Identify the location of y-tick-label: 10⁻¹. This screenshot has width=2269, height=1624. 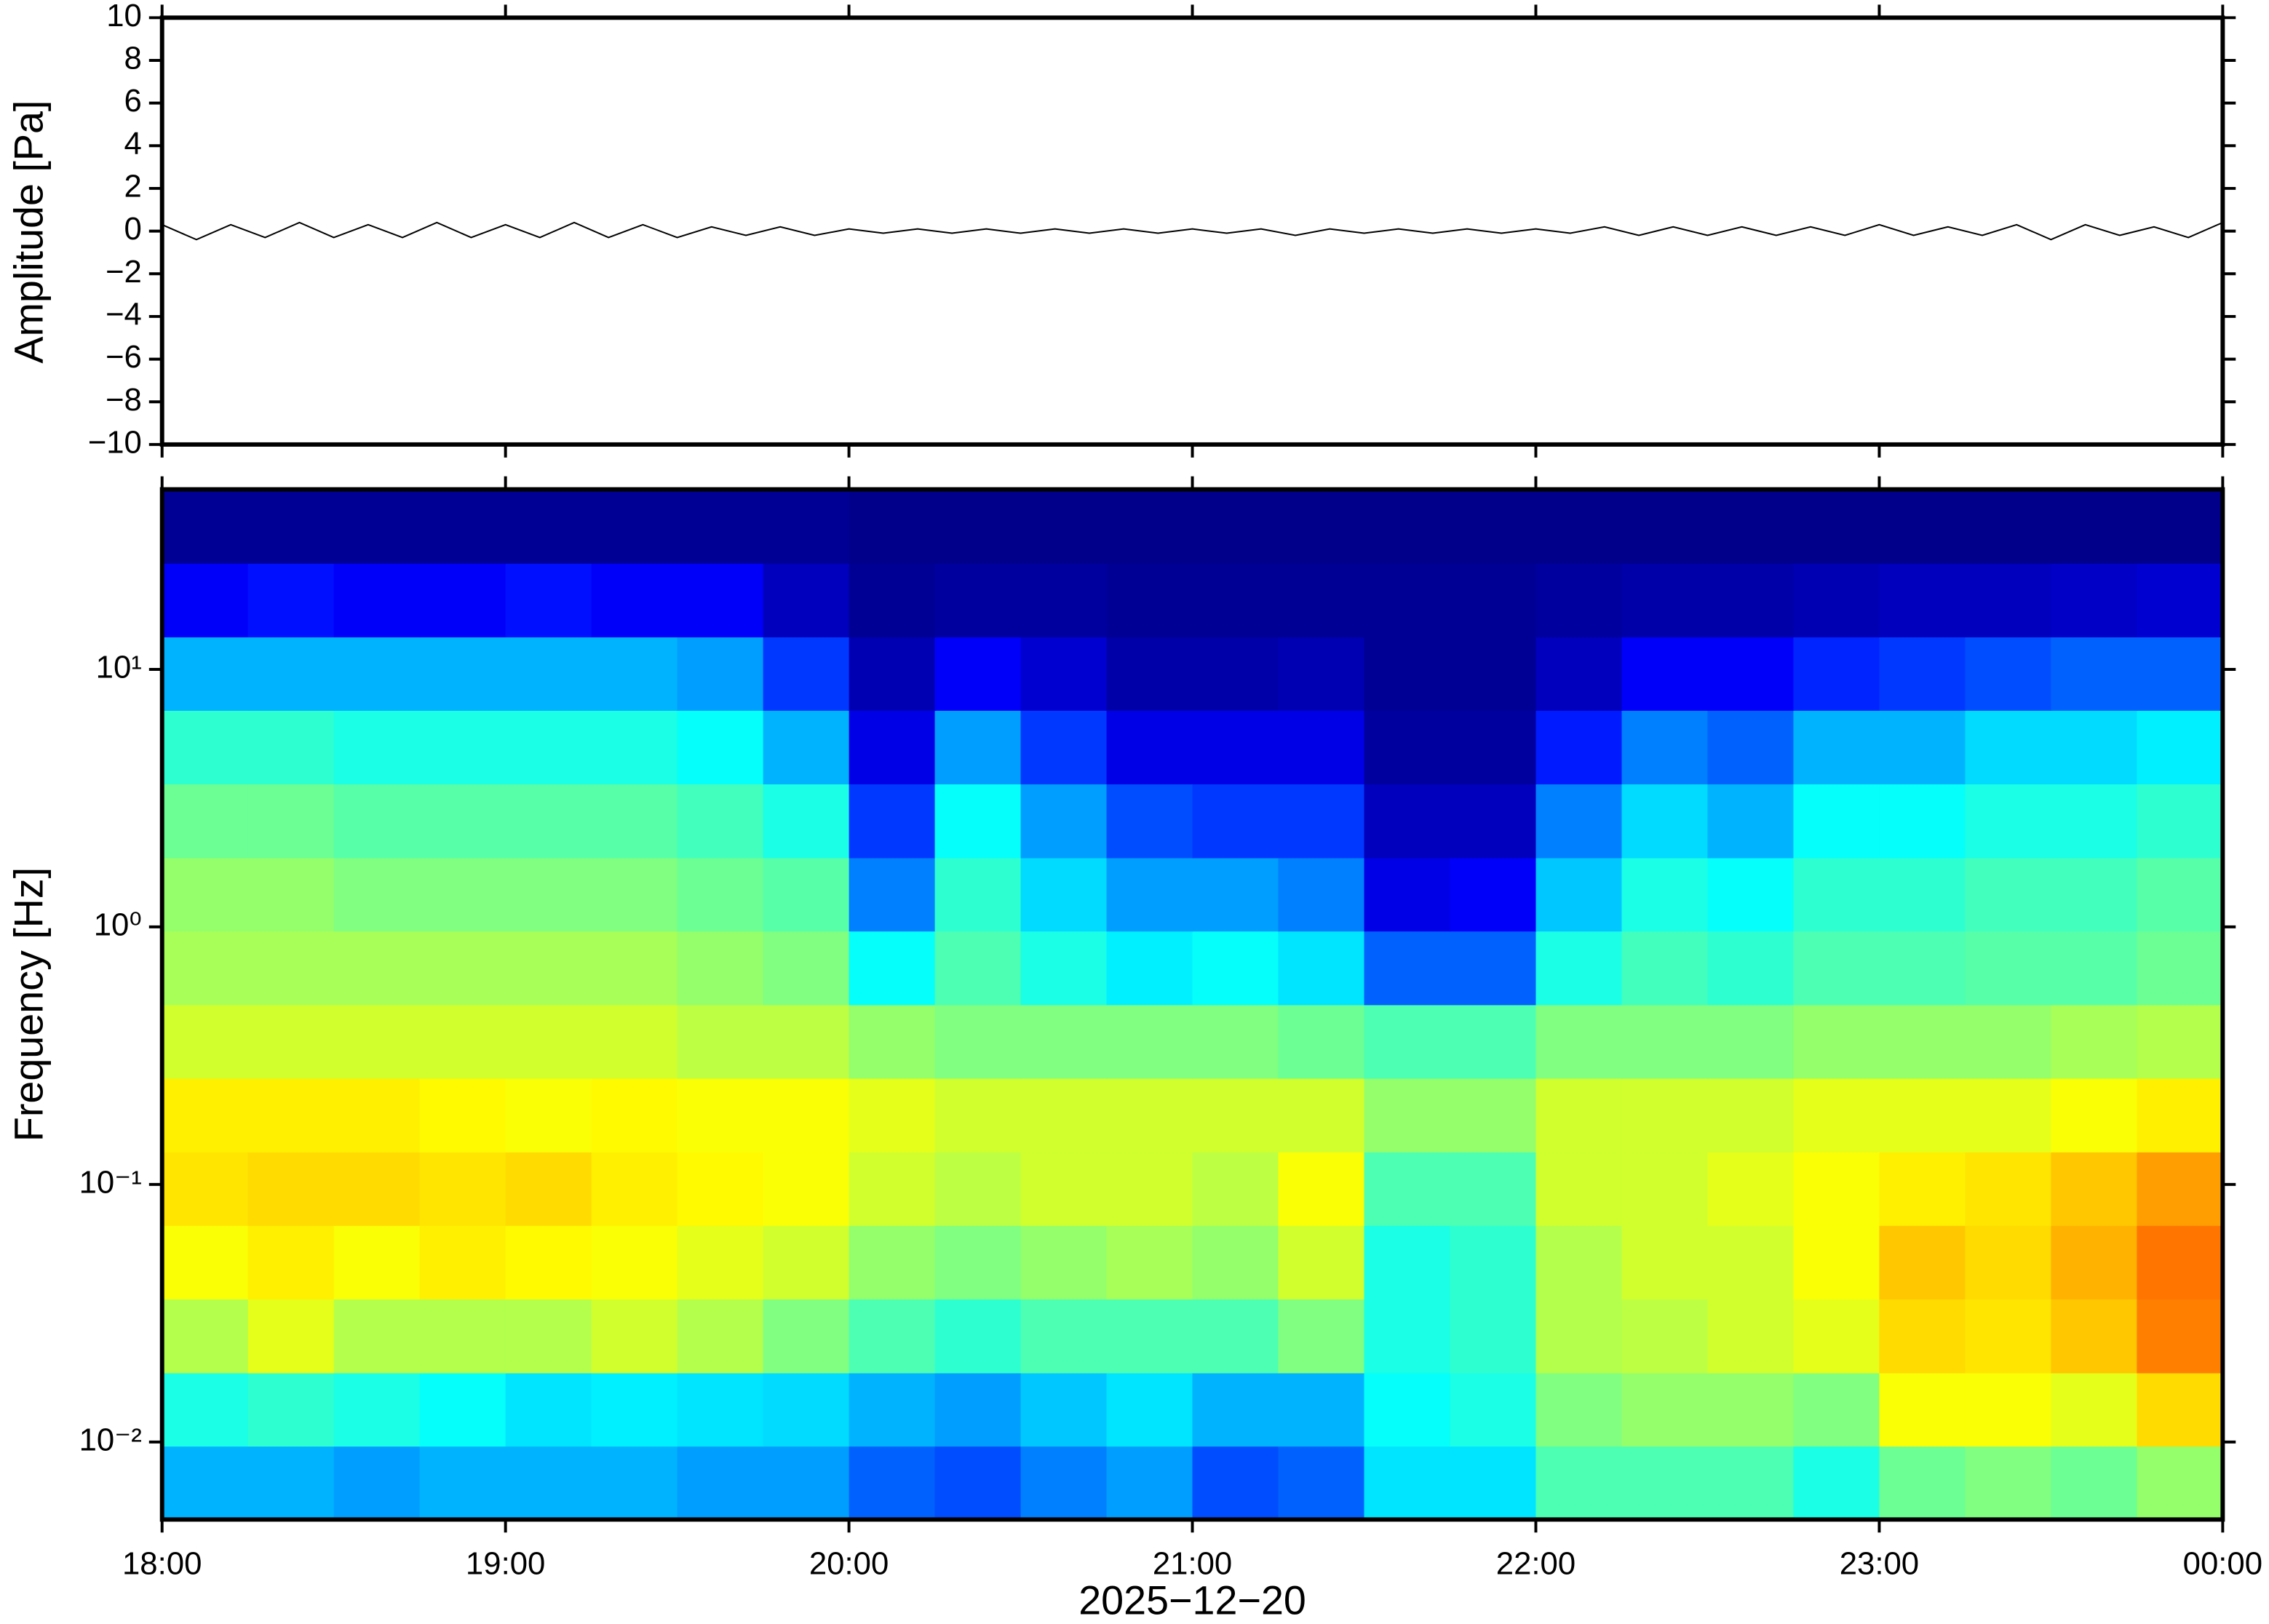
(111, 1182).